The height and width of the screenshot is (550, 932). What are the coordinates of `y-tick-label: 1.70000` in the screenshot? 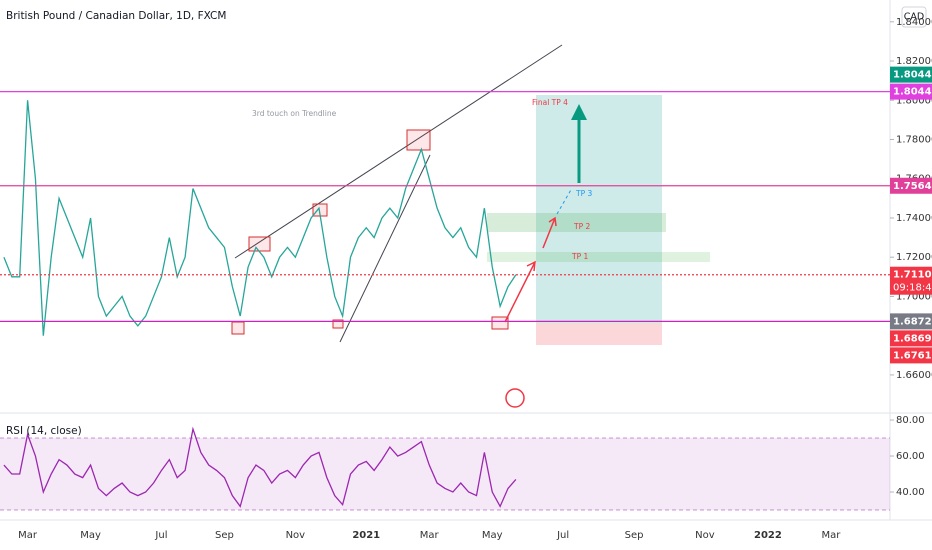 It's located at (914, 296).